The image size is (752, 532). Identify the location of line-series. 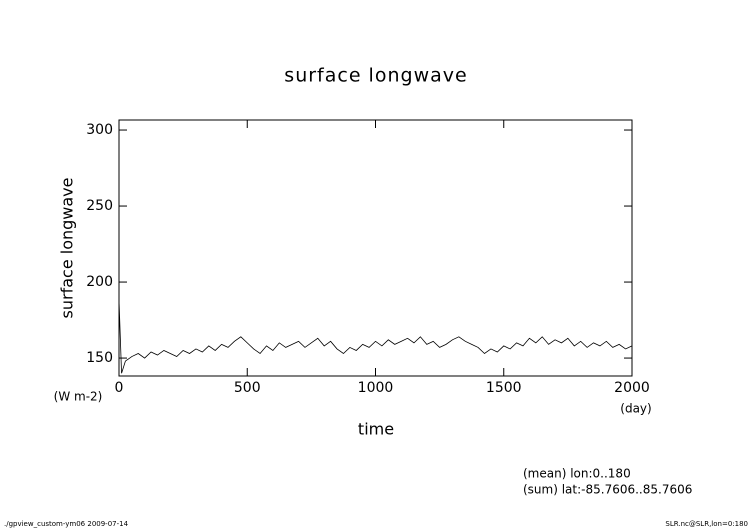
(375, 337).